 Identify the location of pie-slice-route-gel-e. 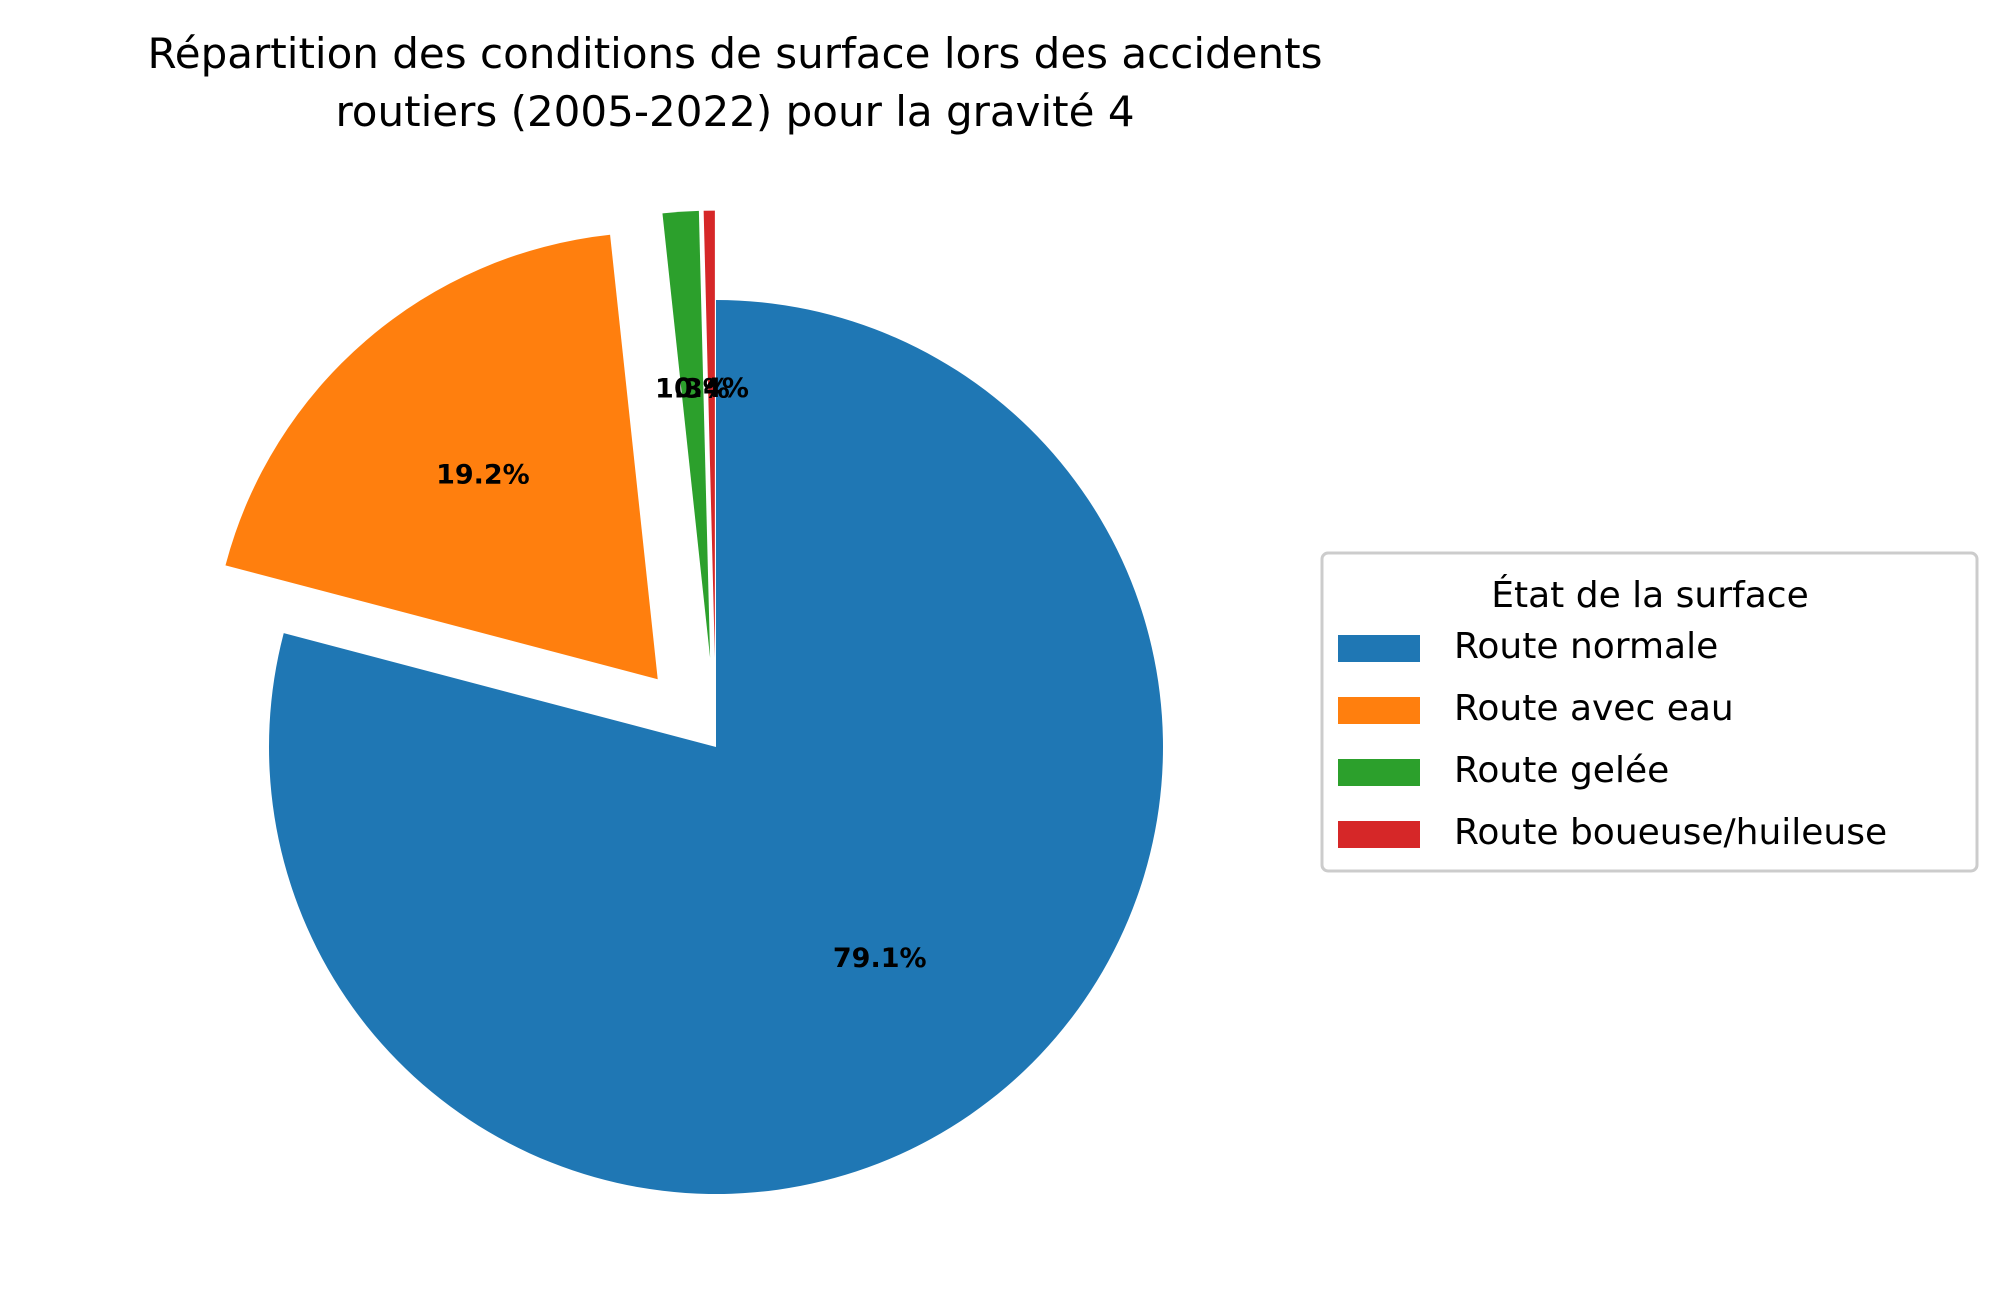
(686, 434).